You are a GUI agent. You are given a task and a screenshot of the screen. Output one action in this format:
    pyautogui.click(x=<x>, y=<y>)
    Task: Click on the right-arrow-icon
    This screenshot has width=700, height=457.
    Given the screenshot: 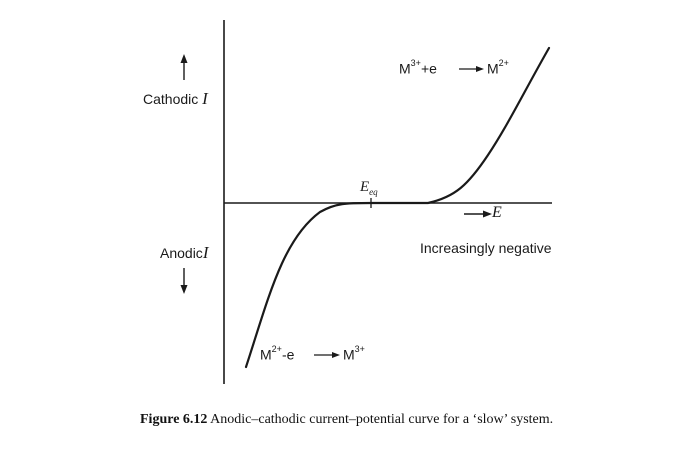 What is the action you would take?
    pyautogui.click(x=478, y=214)
    